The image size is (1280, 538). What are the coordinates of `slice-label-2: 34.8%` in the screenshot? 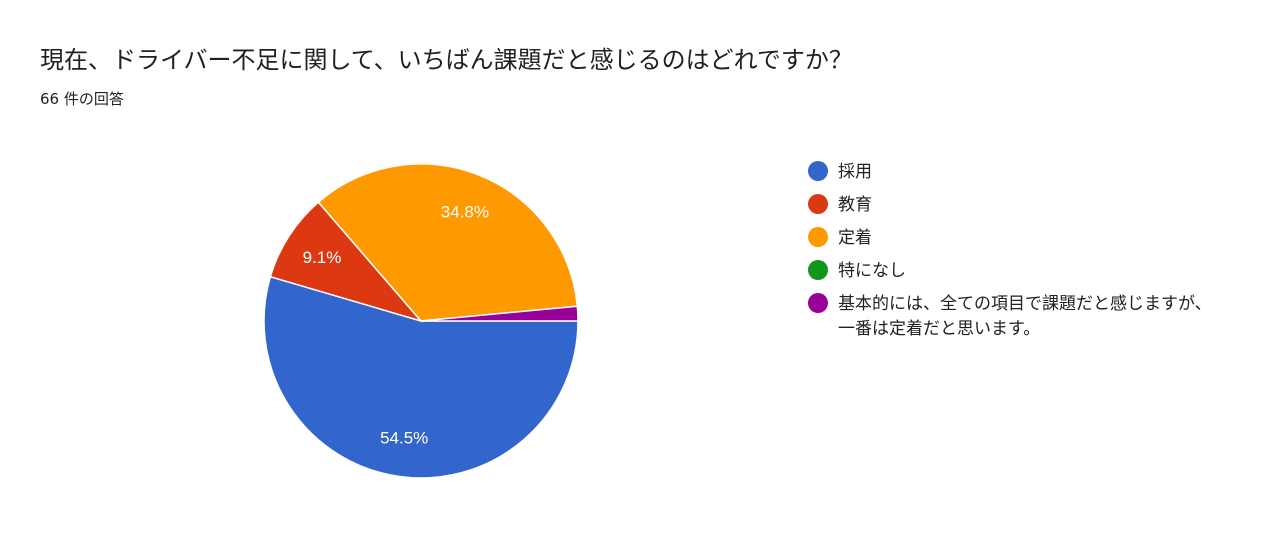 It's located at (465, 212).